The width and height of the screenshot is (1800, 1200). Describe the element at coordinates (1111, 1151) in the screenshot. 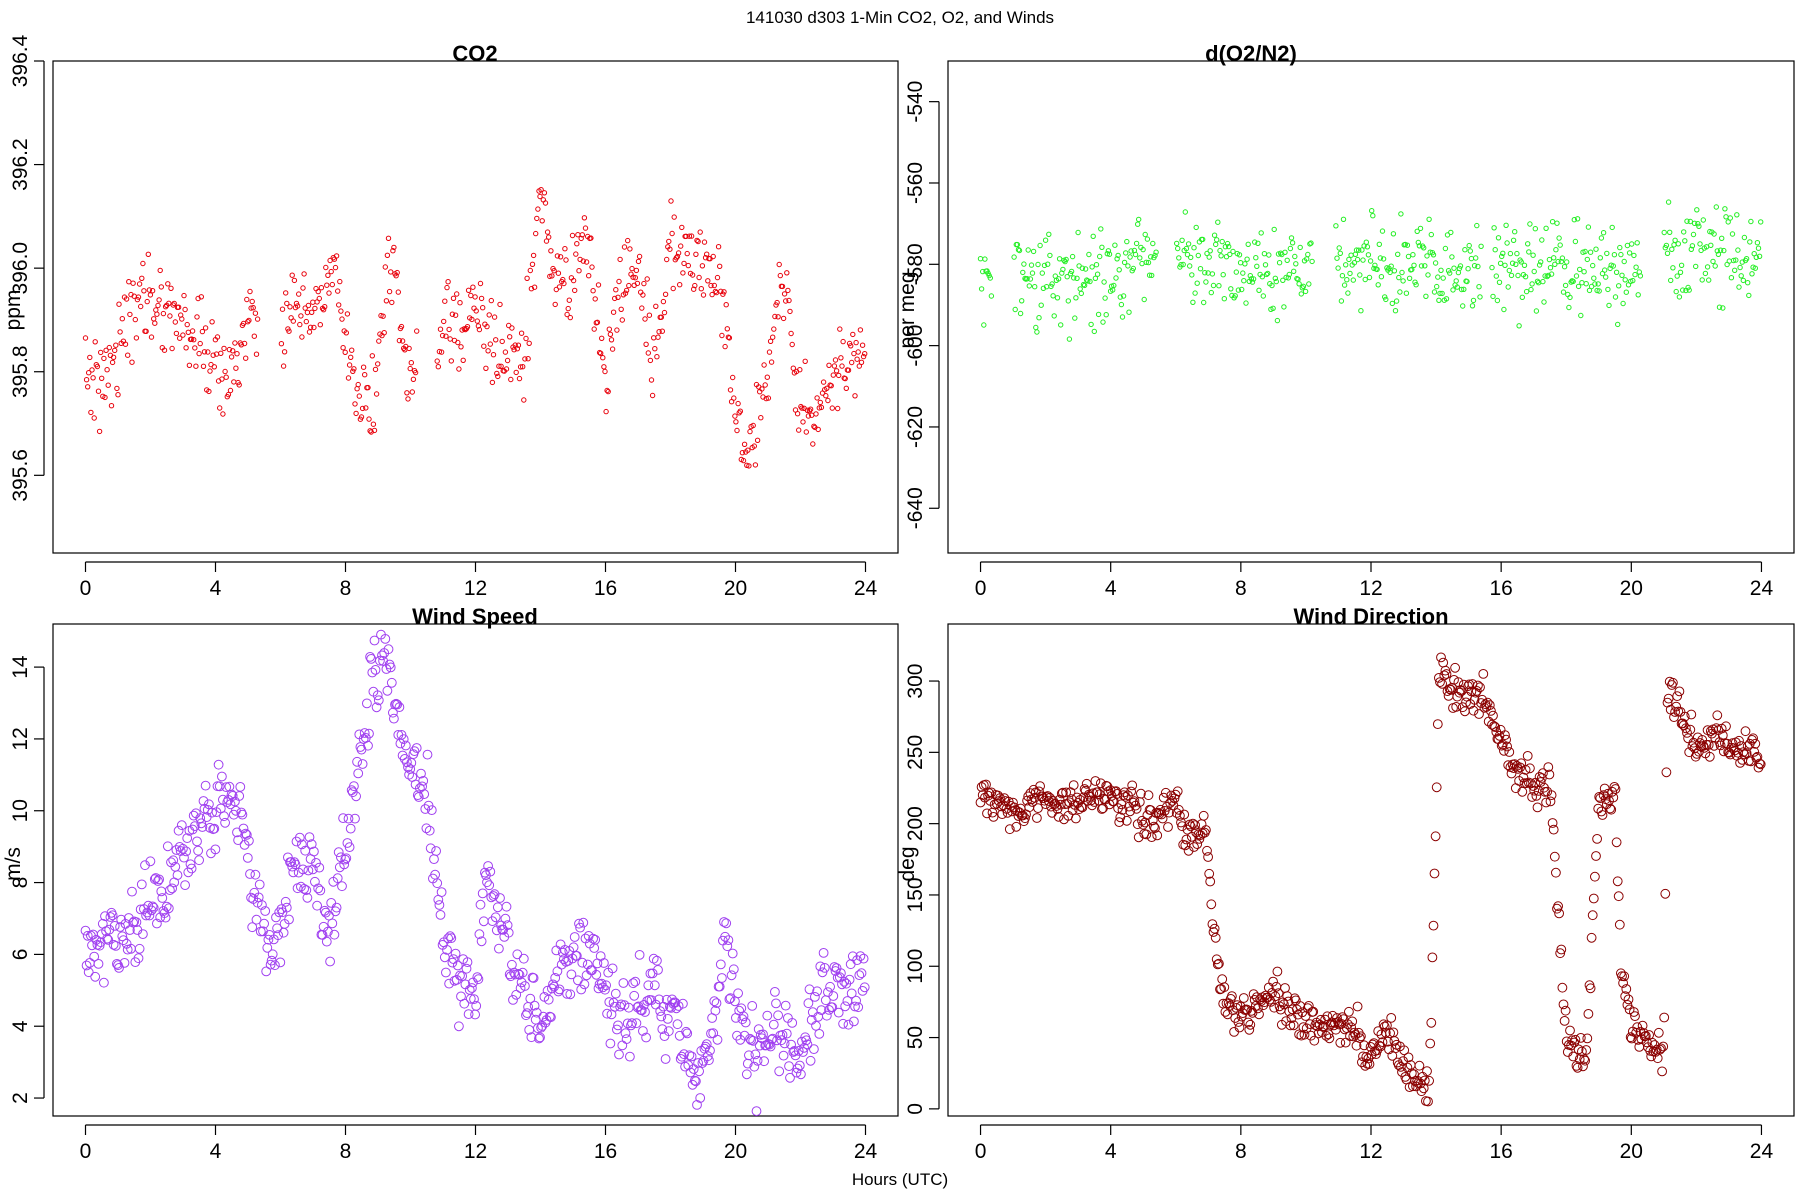

I see `wind-direction-x-tick-label: 4` at that location.